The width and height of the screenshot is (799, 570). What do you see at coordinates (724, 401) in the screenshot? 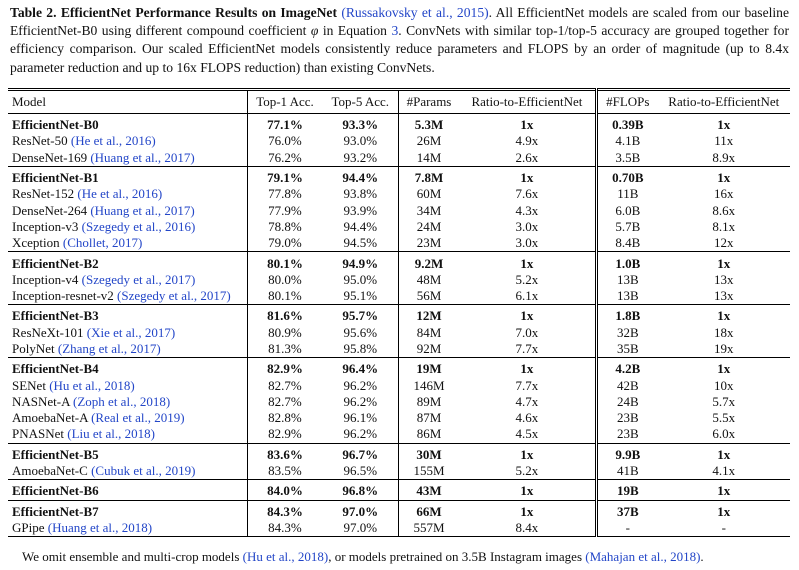
I see `table-cell: 5.7x` at bounding box center [724, 401].